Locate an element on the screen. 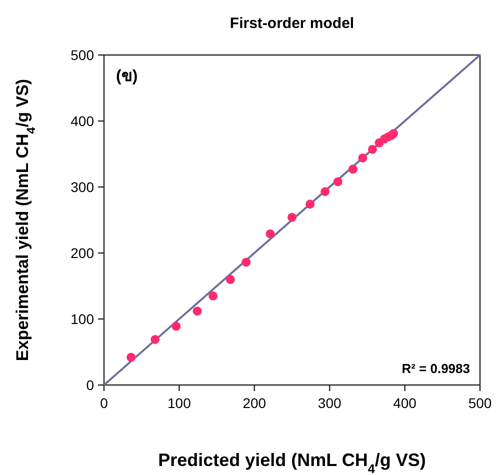 The image size is (501, 475). x-tick-label: 0 is located at coordinates (104, 403).